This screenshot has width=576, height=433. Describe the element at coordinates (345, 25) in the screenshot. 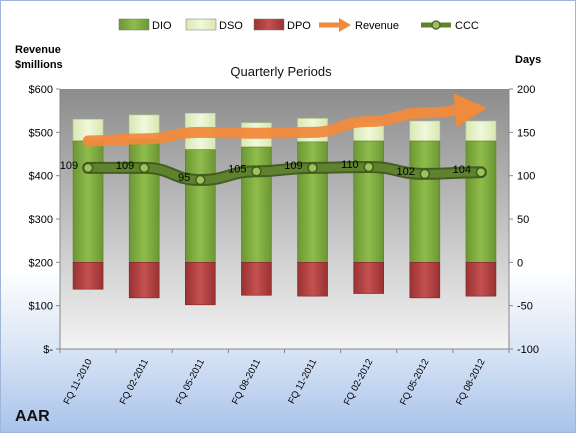

I see `legend-arrowhead` at that location.